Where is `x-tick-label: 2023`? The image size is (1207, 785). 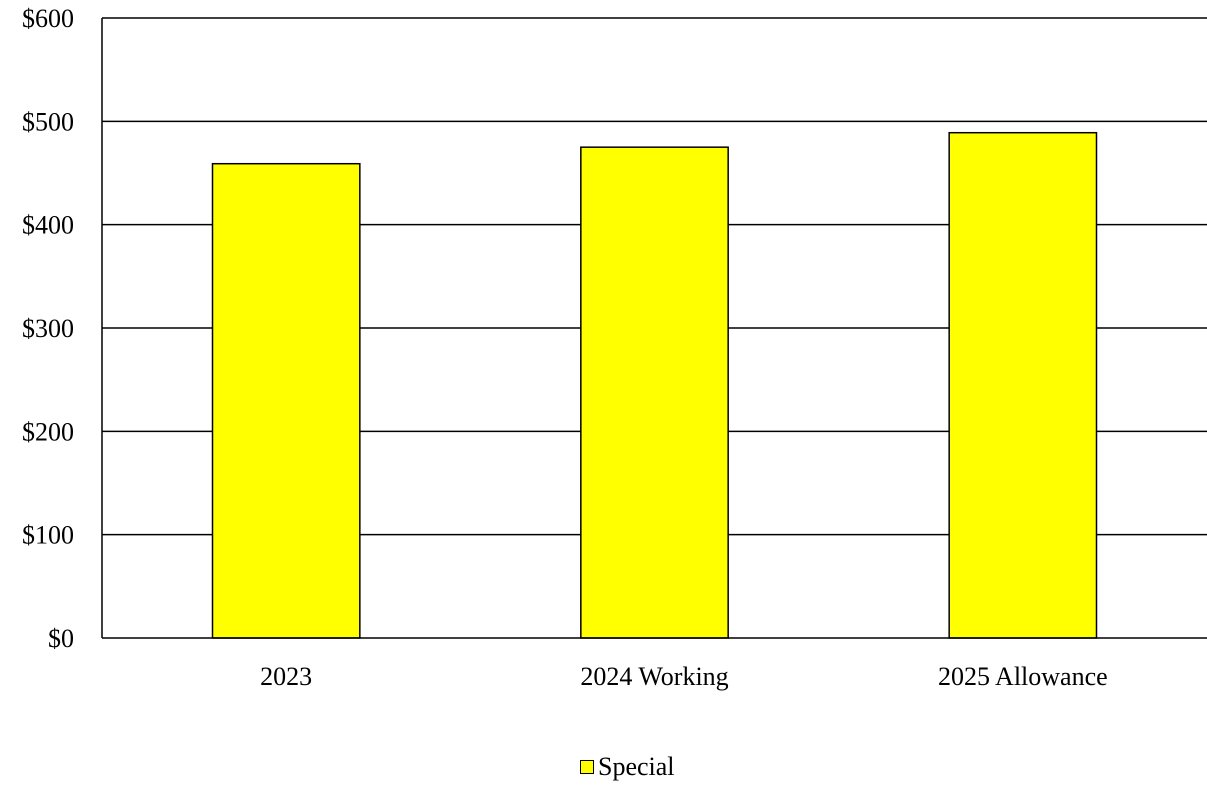
x-tick-label: 2023 is located at coordinates (286, 676).